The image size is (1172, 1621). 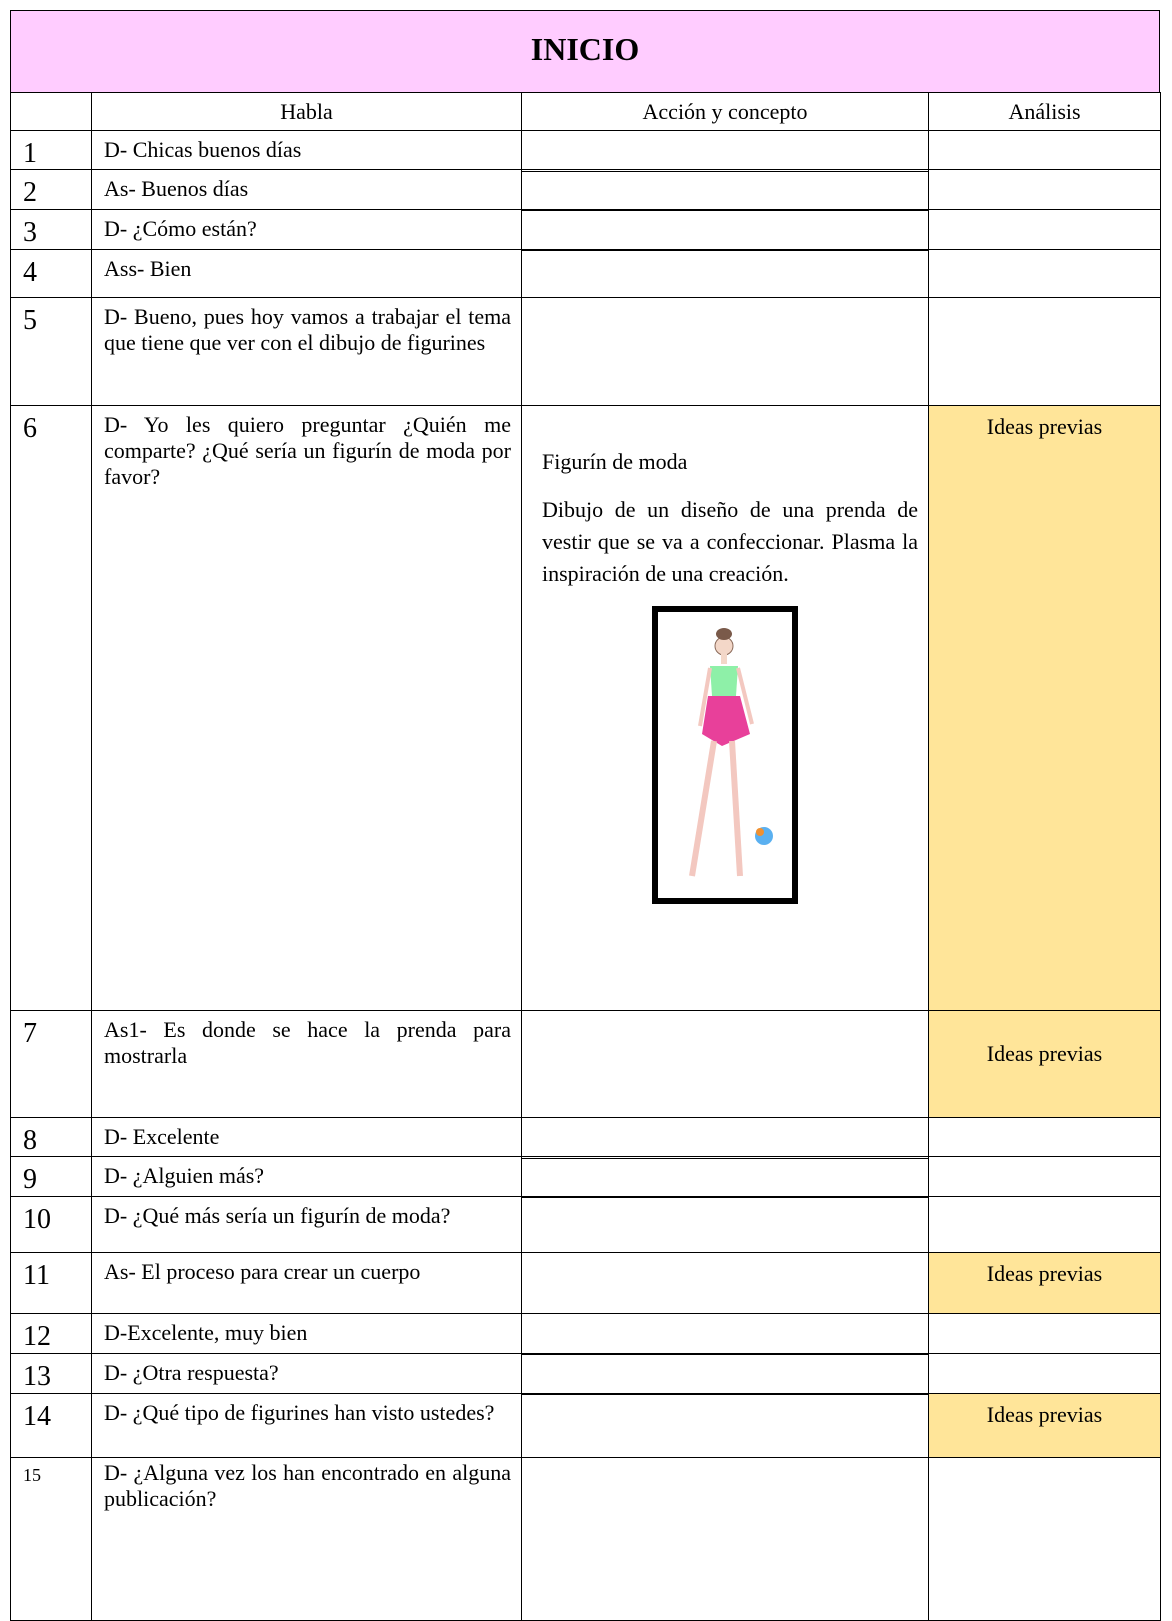 What do you see at coordinates (306, 1373) in the screenshot?
I see `speech: D- ¿Otra respuesta?` at bounding box center [306, 1373].